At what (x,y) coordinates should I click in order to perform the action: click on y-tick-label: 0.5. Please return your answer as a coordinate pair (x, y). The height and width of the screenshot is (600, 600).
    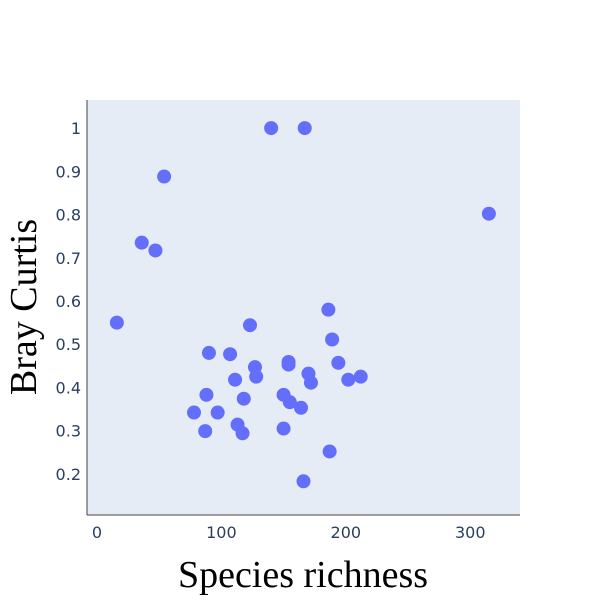
    Looking at the image, I should click on (68, 344).